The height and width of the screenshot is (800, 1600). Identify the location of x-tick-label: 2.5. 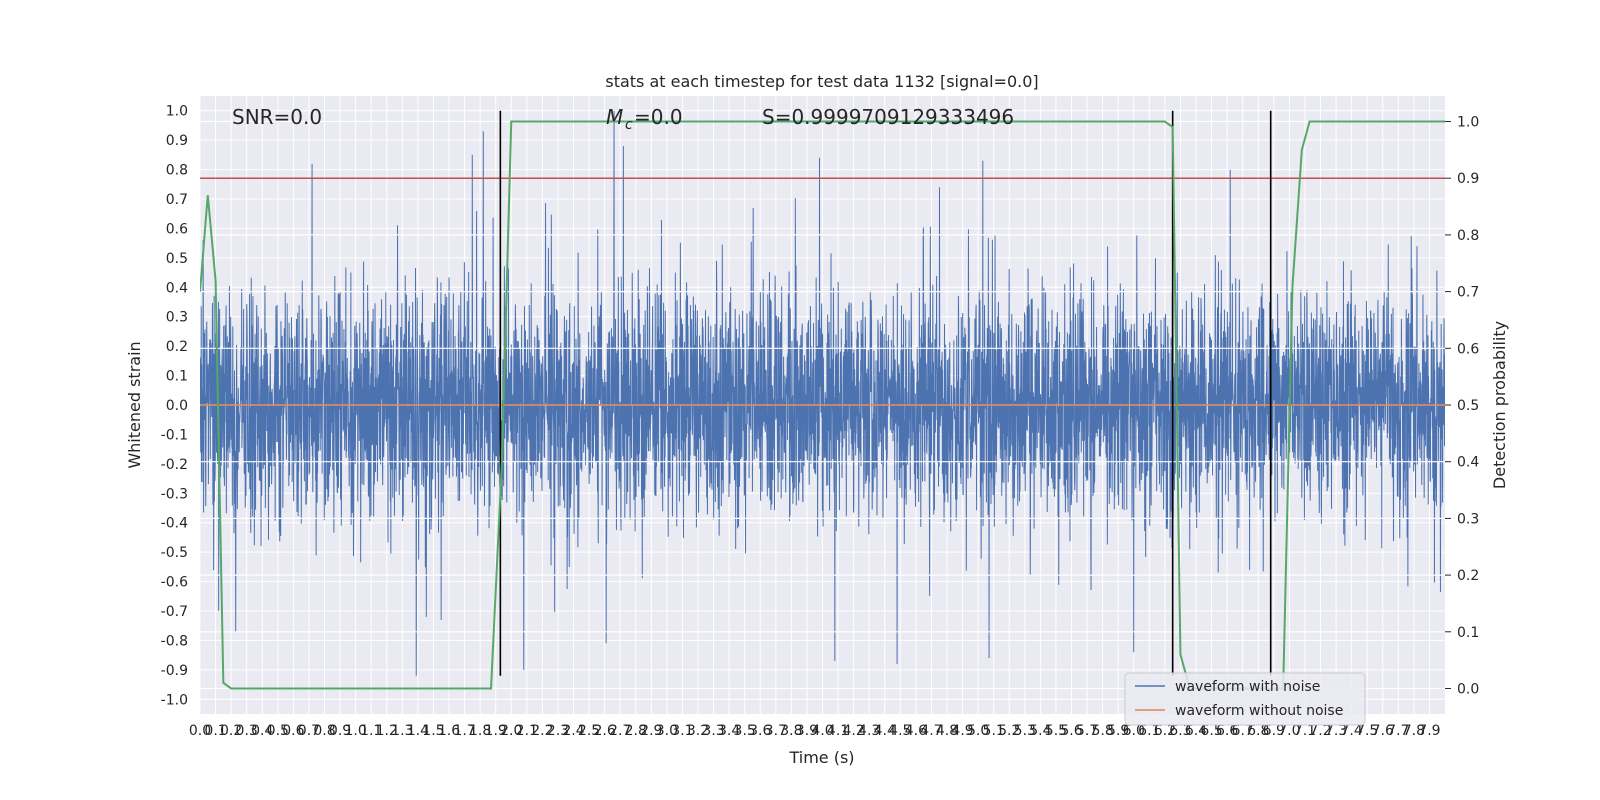
(589, 731).